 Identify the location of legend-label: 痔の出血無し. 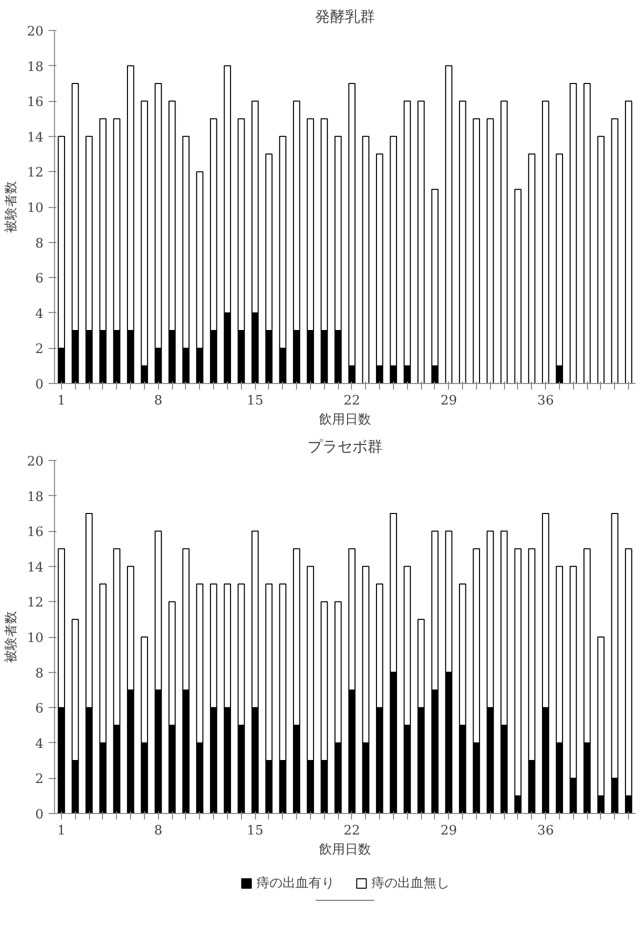
(411, 883).